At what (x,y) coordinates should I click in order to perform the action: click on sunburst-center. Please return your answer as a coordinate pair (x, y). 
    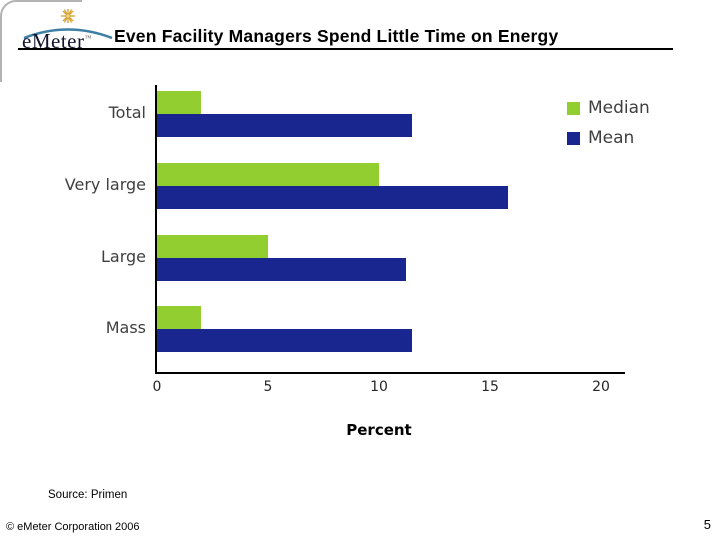
    Looking at the image, I should click on (68, 16).